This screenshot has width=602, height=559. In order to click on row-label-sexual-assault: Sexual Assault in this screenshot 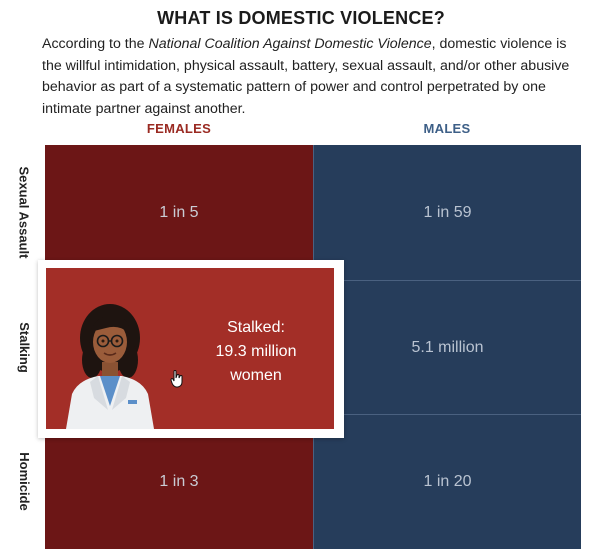, I will do `click(24, 212)`.